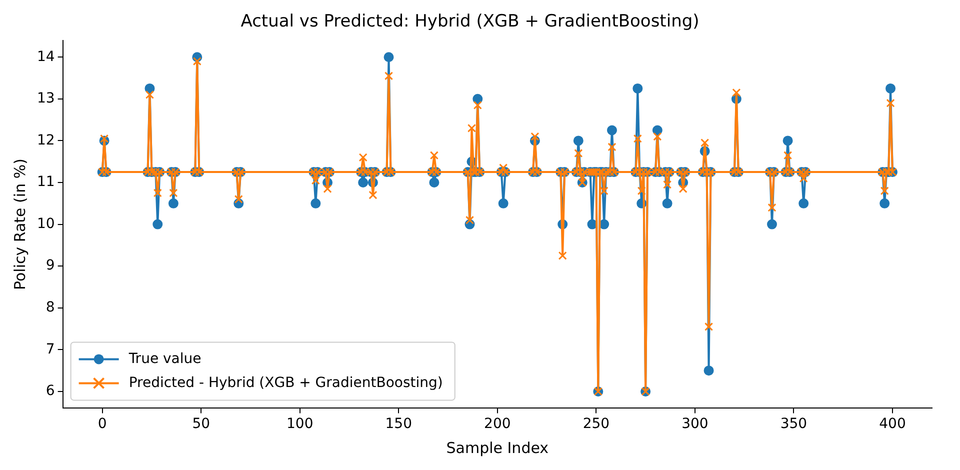 The width and height of the screenshot is (960, 470). Describe the element at coordinates (50, 308) in the screenshot. I see `y-tick-label: 8` at that location.